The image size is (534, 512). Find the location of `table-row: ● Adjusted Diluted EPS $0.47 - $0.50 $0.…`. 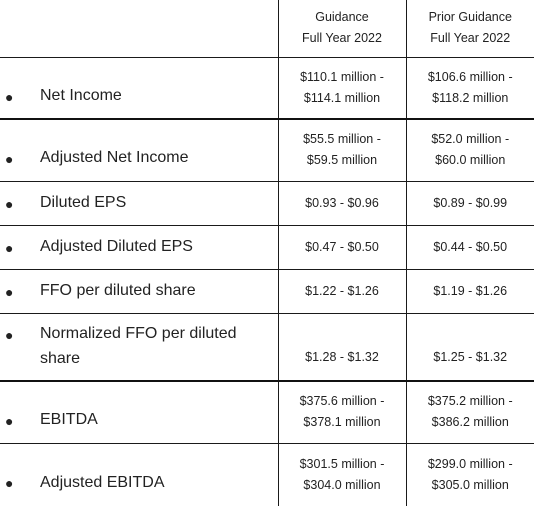

table-row: ● Adjusted Diluted EPS $0.47 - $0.50 $0.… is located at coordinates (267, 247).